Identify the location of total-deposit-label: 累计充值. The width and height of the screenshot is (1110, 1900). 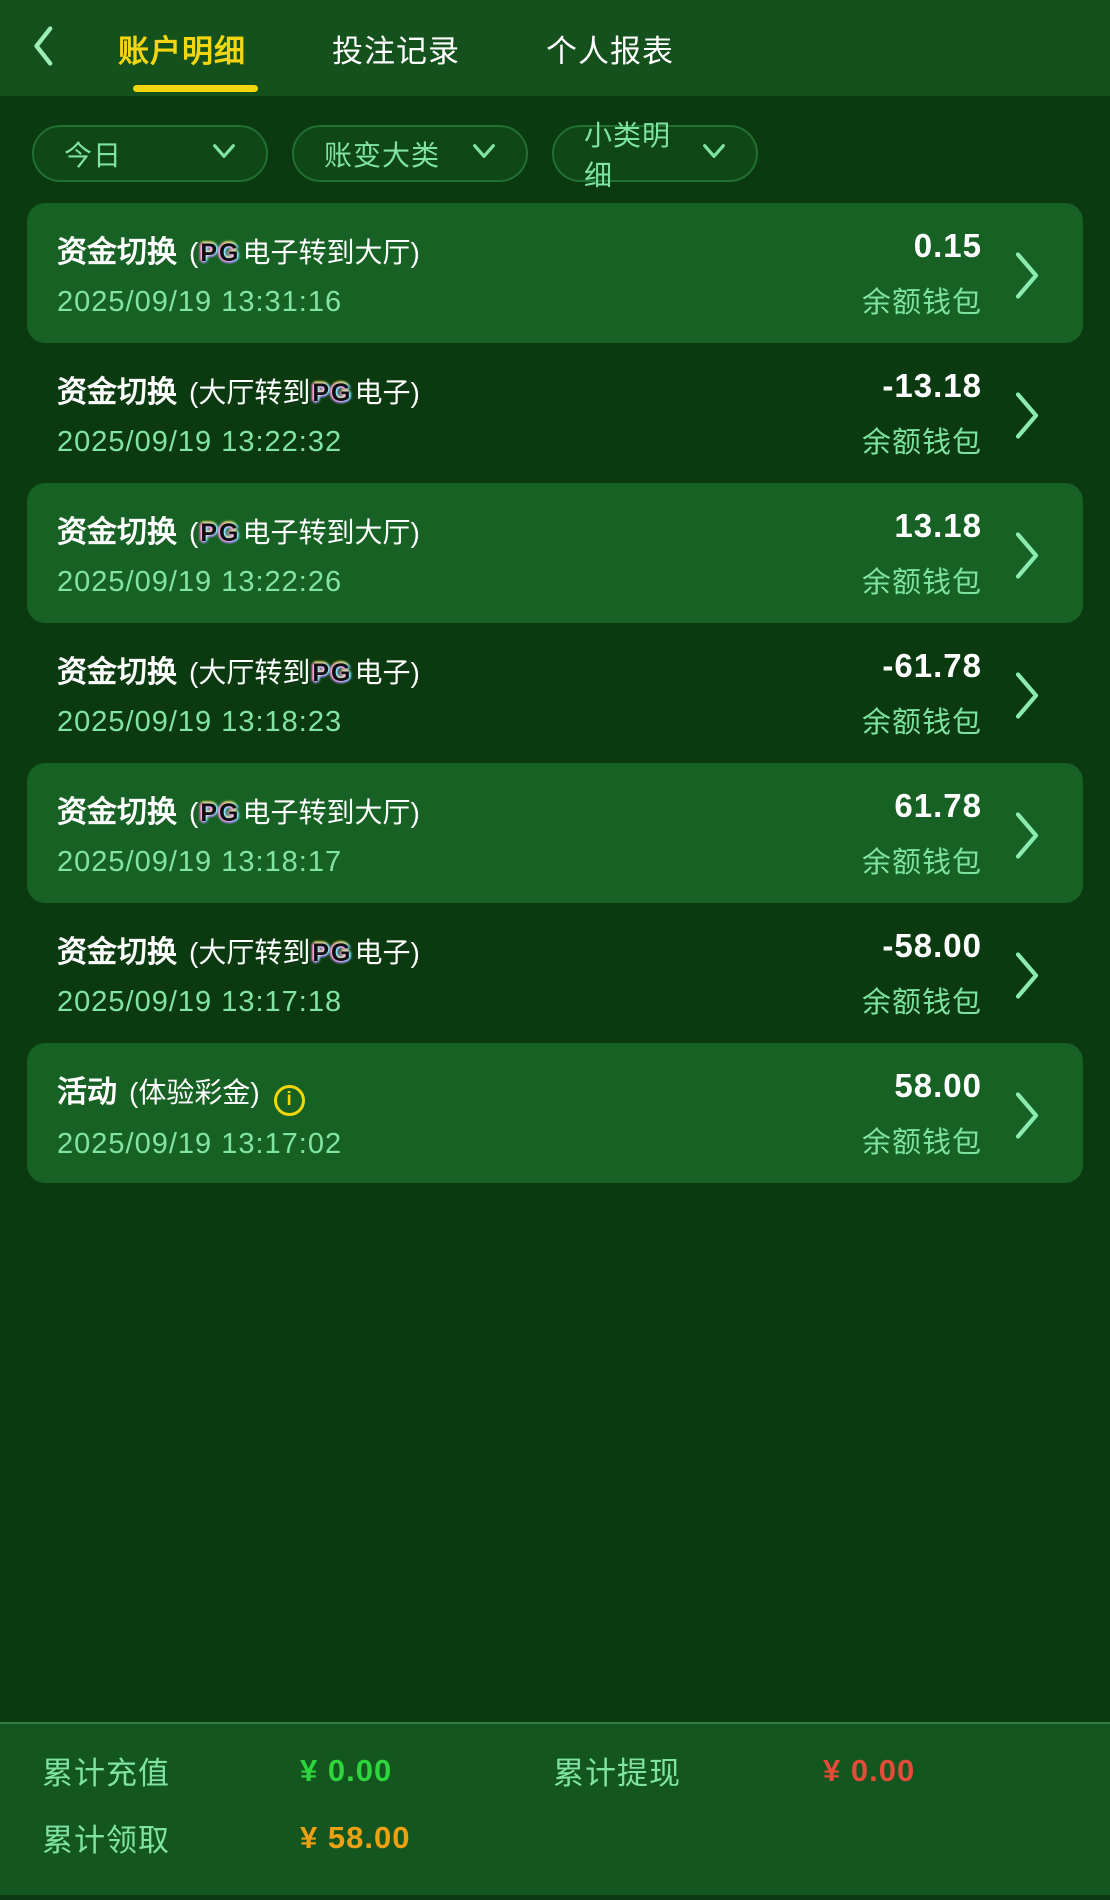
(106, 1773).